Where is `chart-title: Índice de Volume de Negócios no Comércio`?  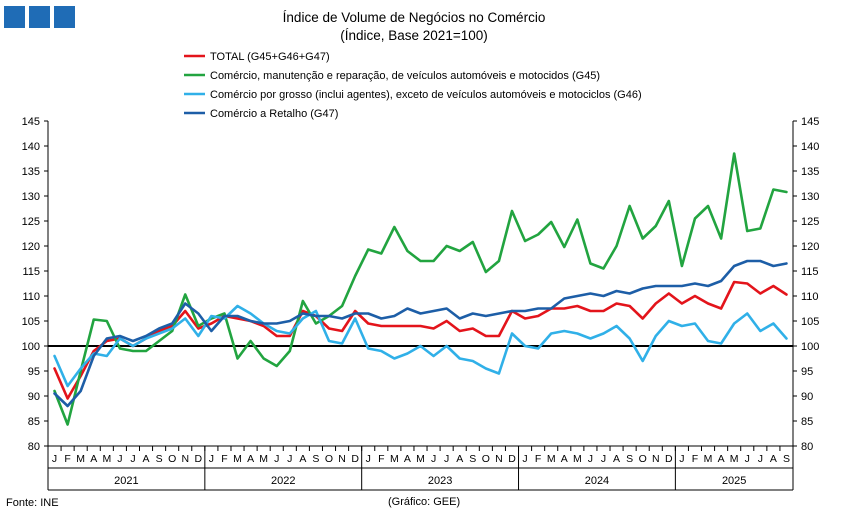 chart-title: Índice de Volume de Negócios no Comércio is located at coordinates (414, 17).